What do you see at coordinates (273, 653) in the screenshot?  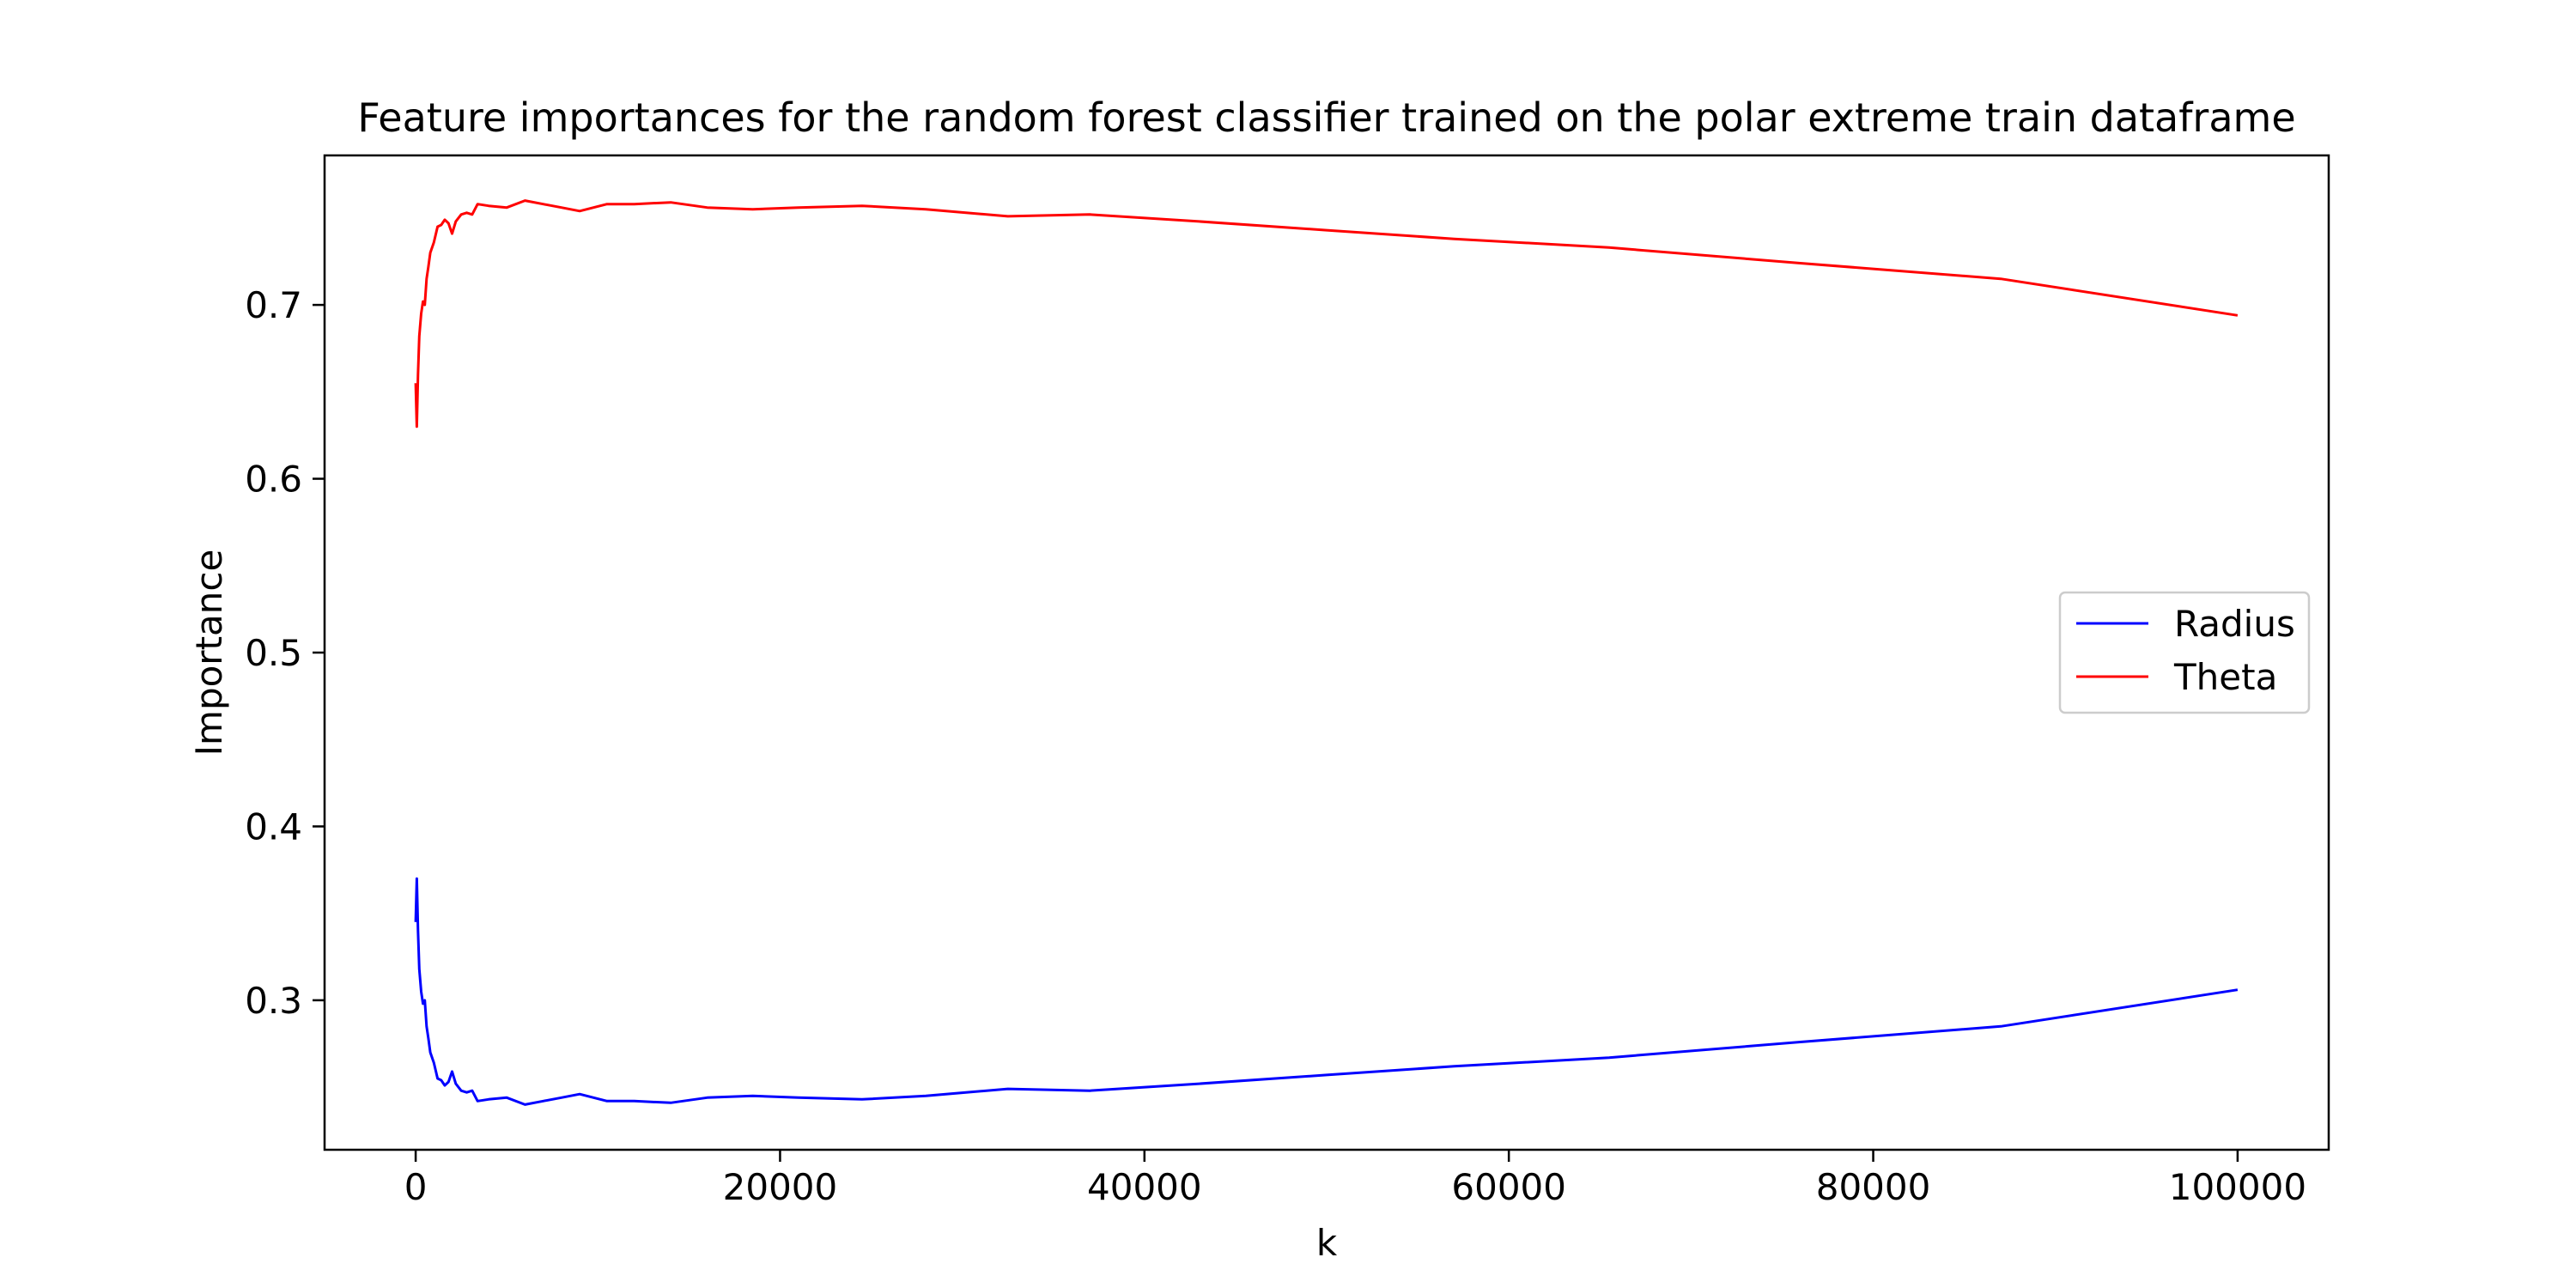 I see `y-tick-label: 0.5` at bounding box center [273, 653].